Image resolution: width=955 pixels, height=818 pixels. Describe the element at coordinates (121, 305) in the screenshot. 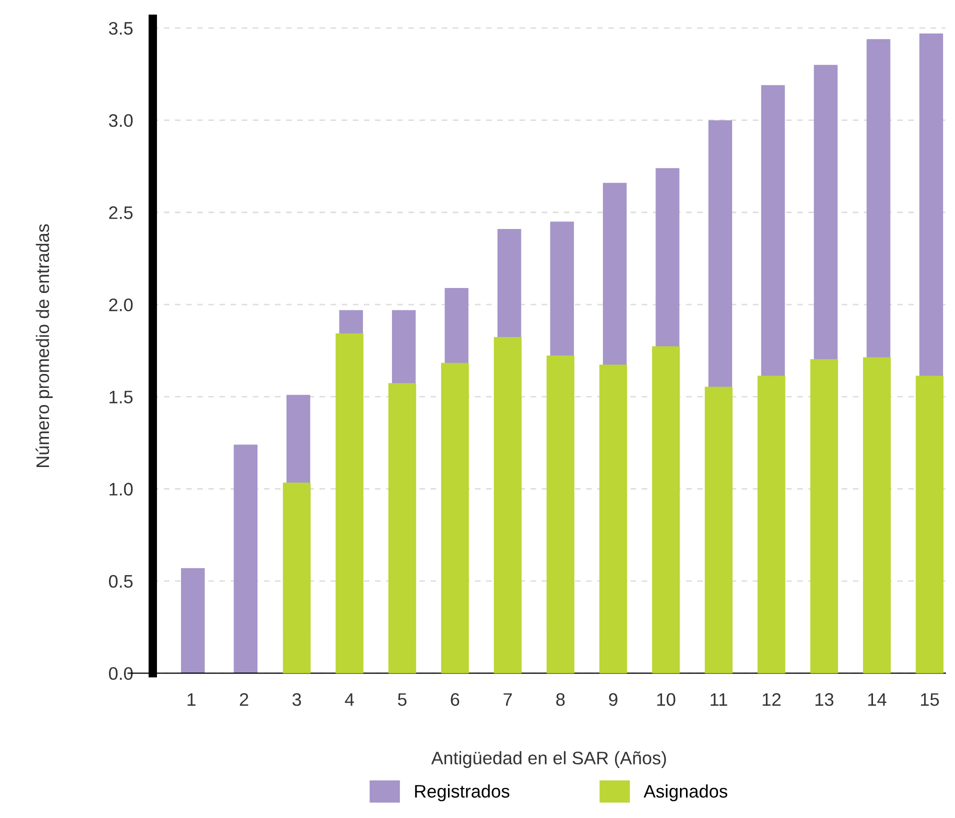

I see `y-tick-label: 2.0` at that location.